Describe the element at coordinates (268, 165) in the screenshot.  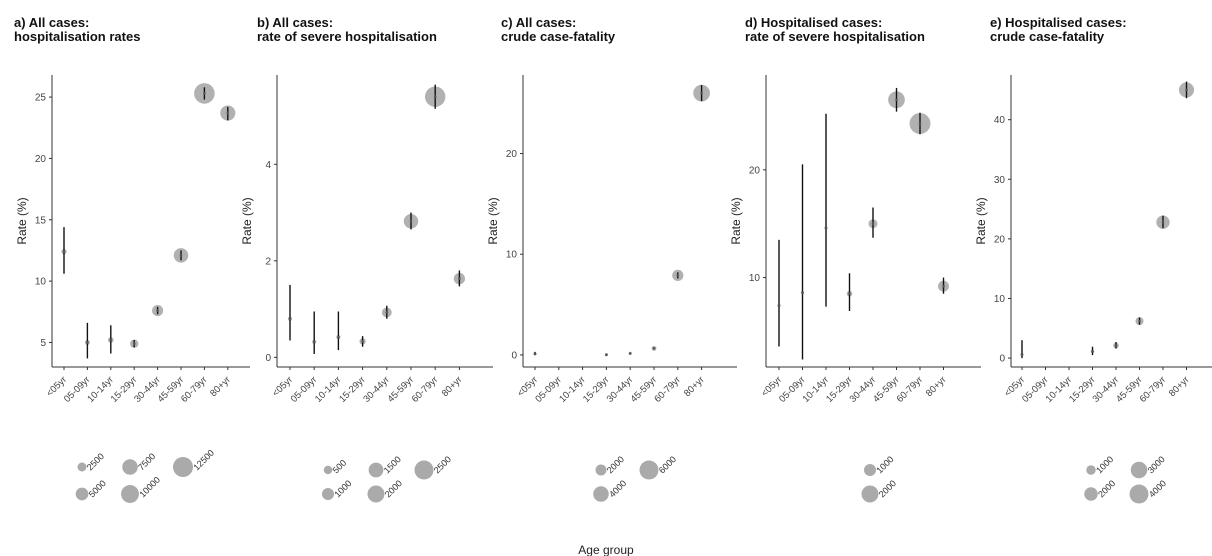
I see `y-tick-label: 4` at that location.